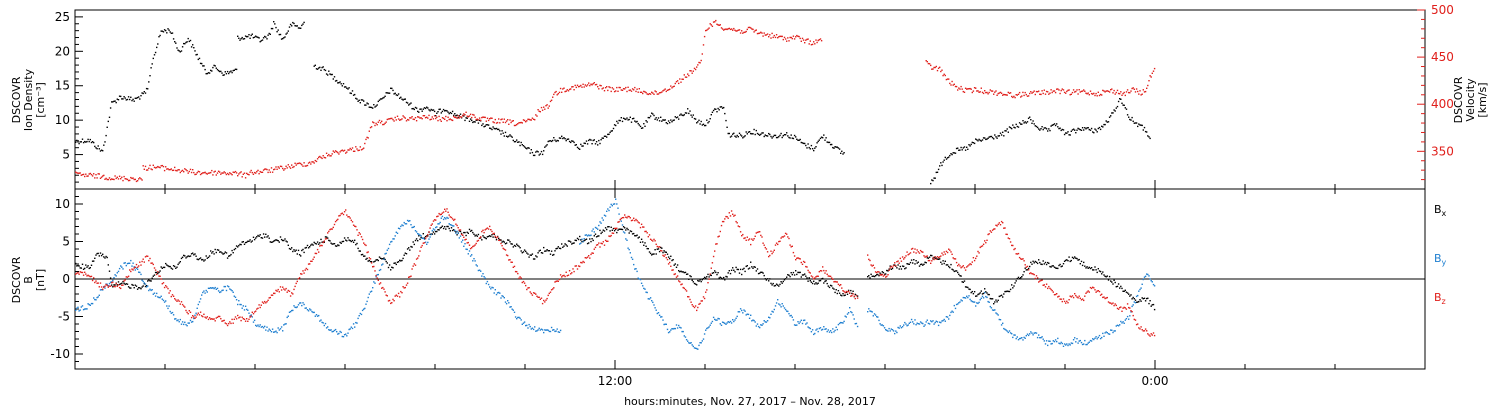 The width and height of the screenshot is (1500, 410). What do you see at coordinates (66, 242) in the screenshot?
I see `b-tick-label: 5` at bounding box center [66, 242].